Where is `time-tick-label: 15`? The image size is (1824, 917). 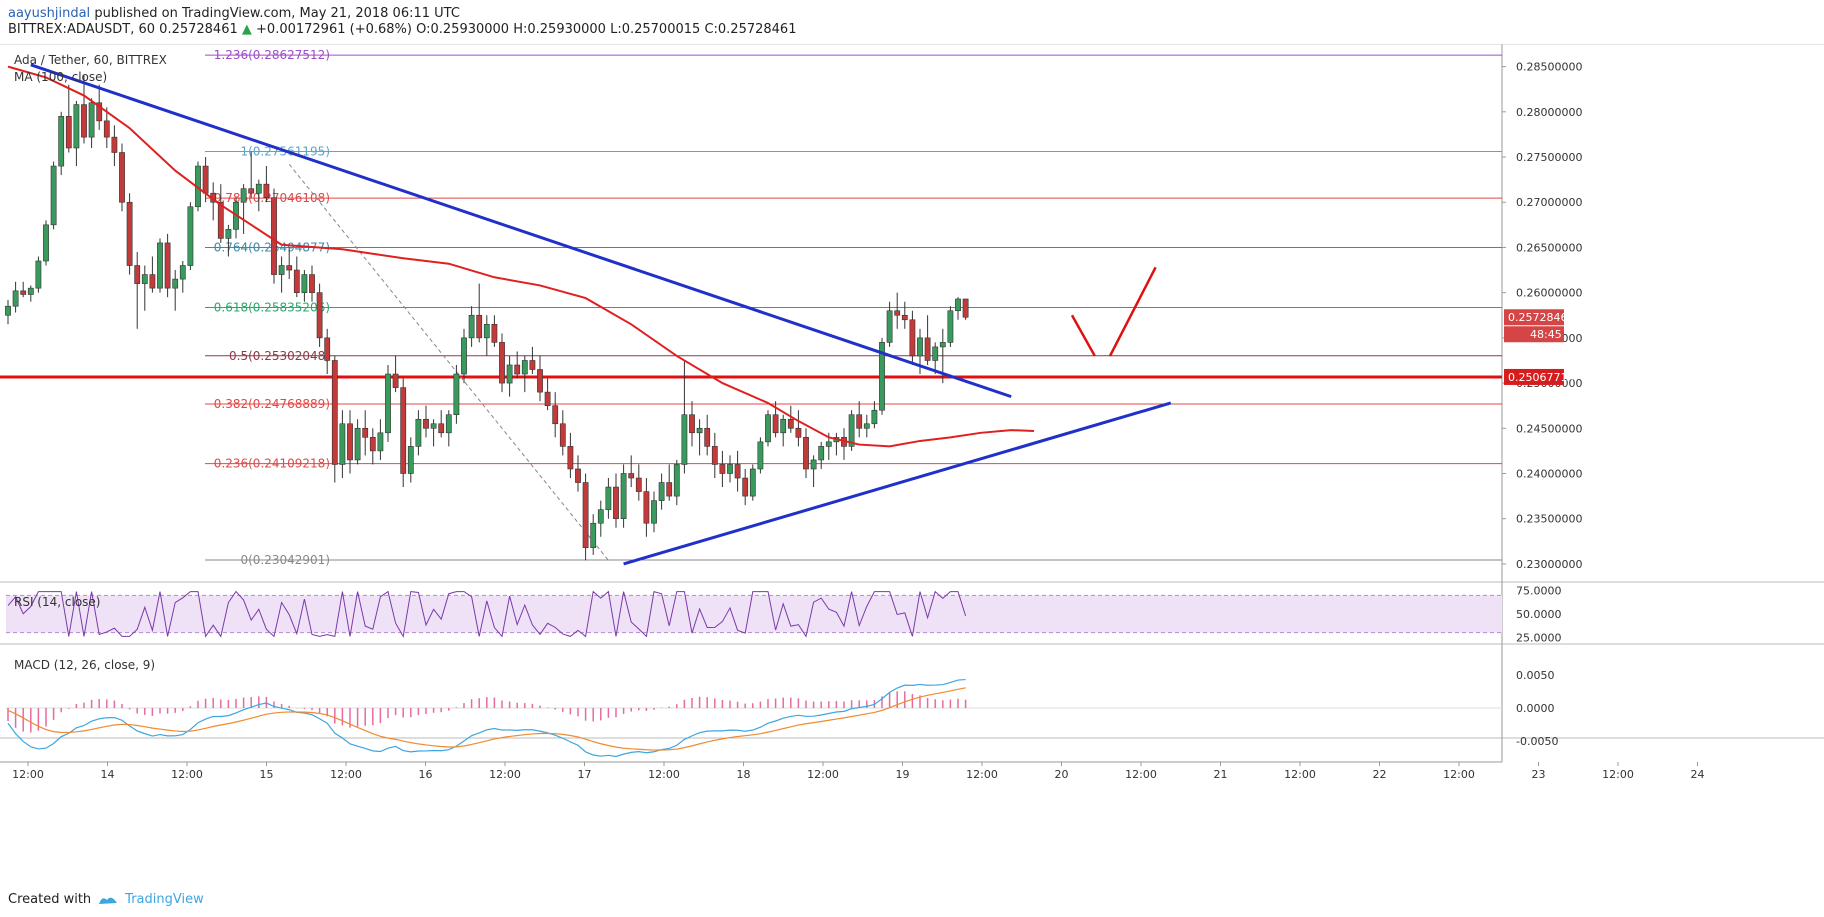
time-tick-label: 15 is located at coordinates (267, 774).